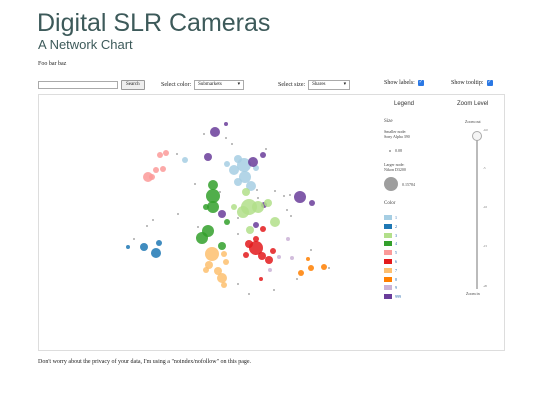 The width and height of the screenshot is (540, 405). Describe the element at coordinates (133, 85) in the screenshot. I see `search-button: Search` at that location.